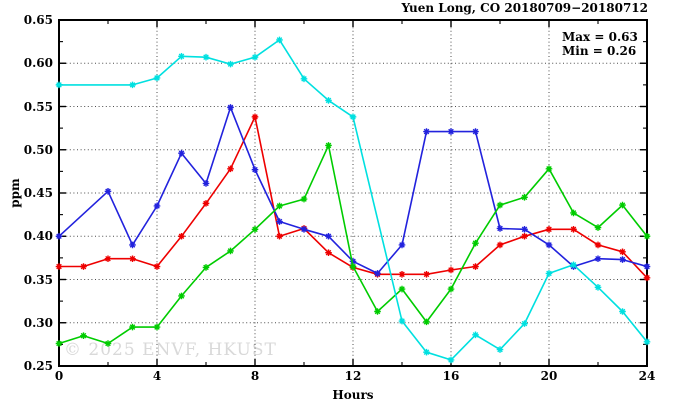  What do you see at coordinates (38, 279) in the screenshot?
I see `y-tick-label: 0.35` at bounding box center [38, 279].